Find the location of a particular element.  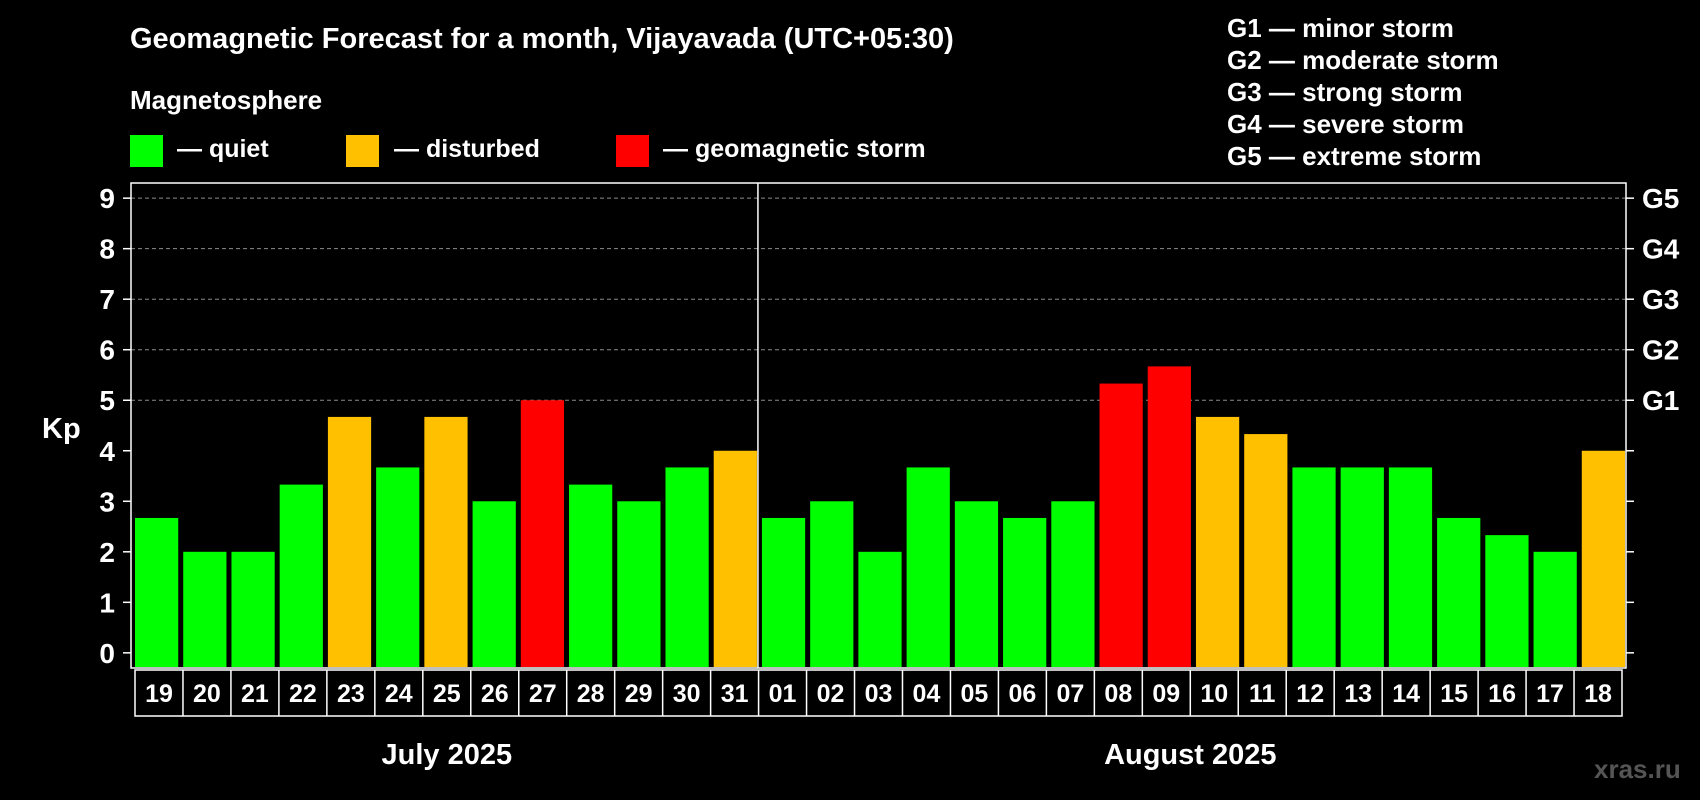

y-tick-label-0: 0 is located at coordinates (107, 653).